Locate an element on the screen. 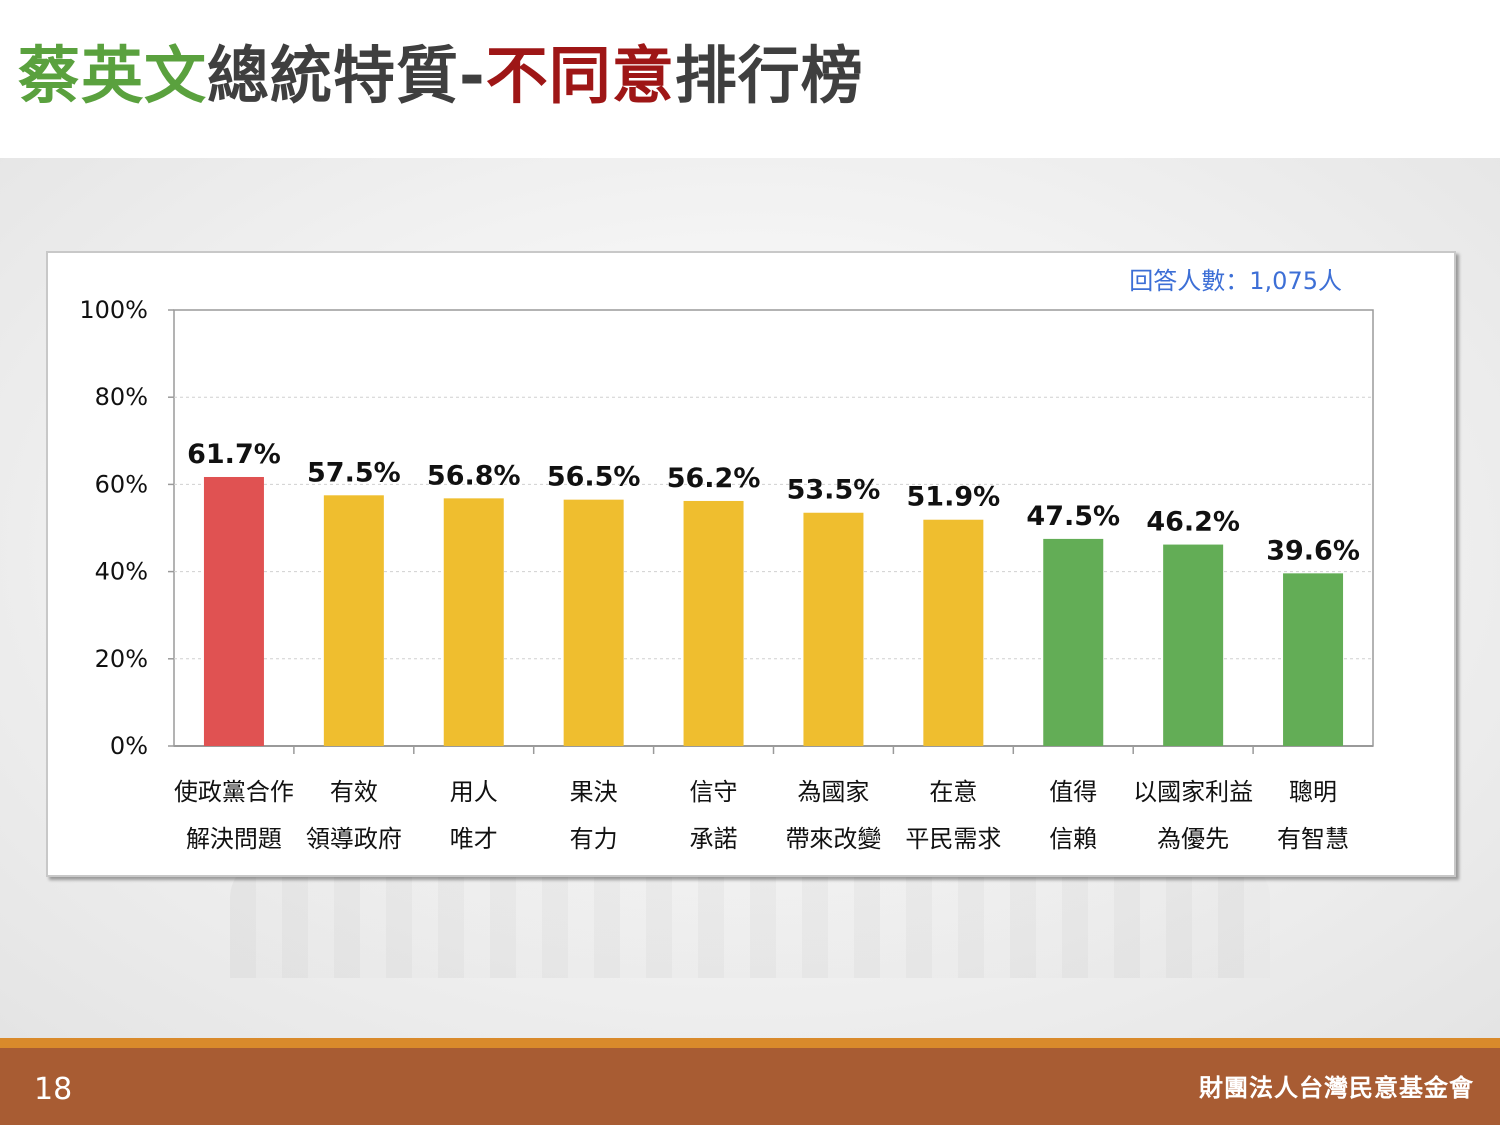 This screenshot has height=1125, width=1500. x-tick-label: 領導政府 is located at coordinates (354, 839).